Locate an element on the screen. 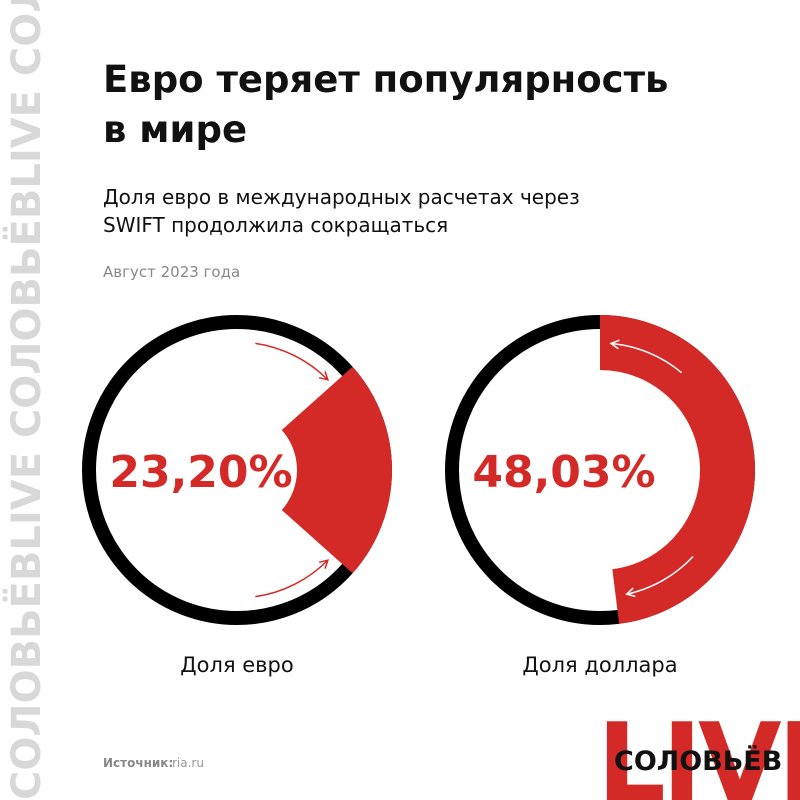 This screenshot has height=800, width=800. category-label: Доля доллара is located at coordinates (599, 665).